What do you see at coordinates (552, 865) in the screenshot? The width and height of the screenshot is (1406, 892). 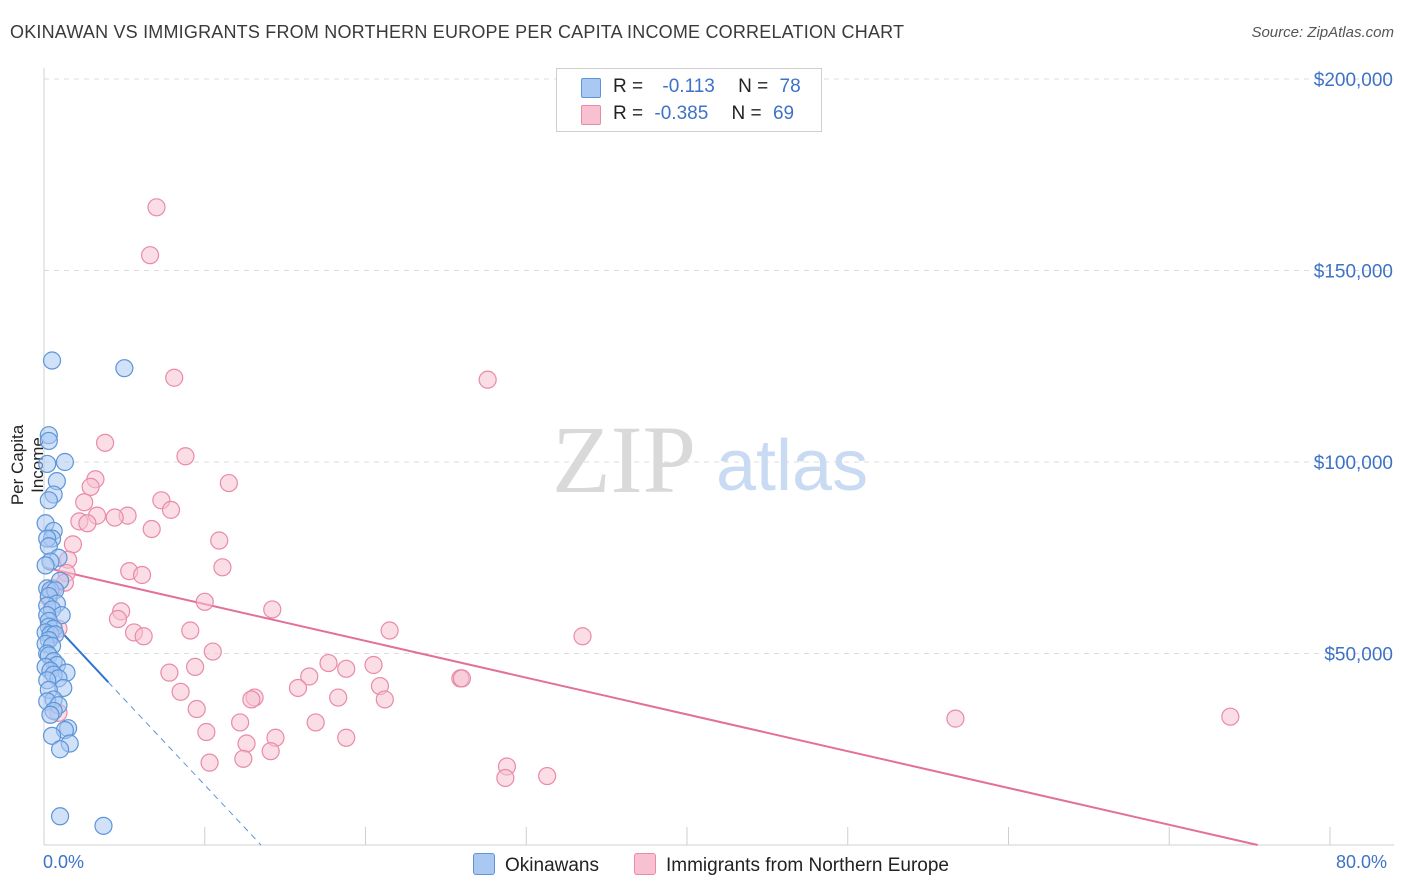 I see `bottom-legend-label-blue: Okinawans` at bounding box center [552, 865].